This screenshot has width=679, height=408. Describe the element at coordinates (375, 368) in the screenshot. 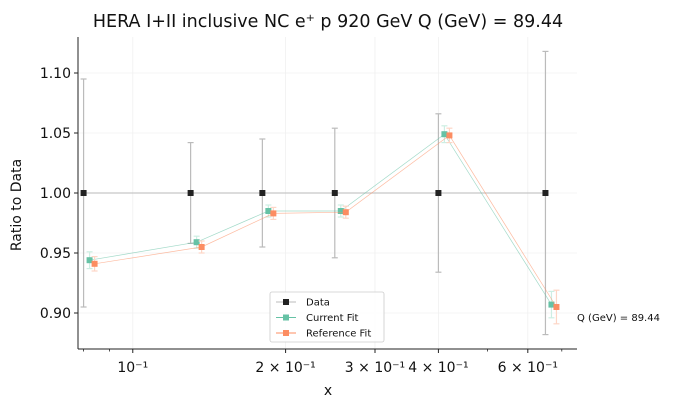

I see `x-tick-label: 3 × 10⁻¹` at that location.